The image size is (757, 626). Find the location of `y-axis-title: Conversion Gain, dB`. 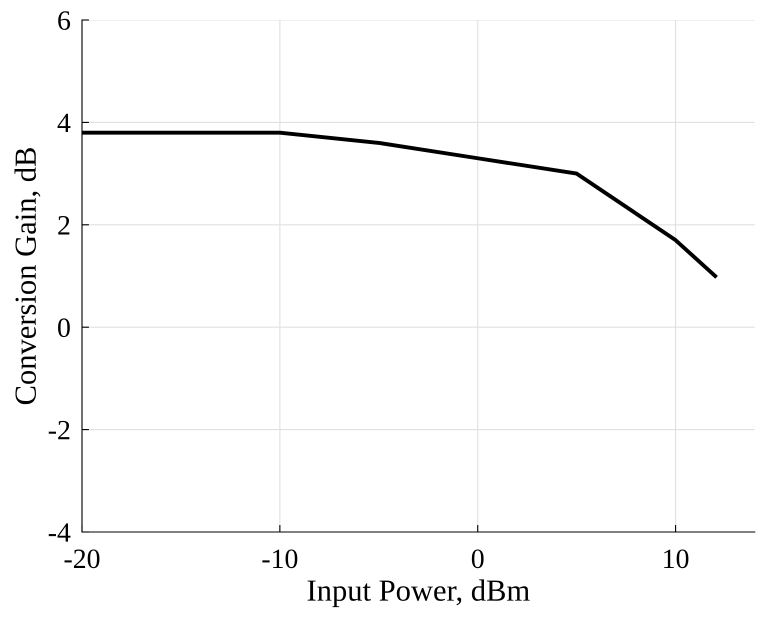

y-axis-title: Conversion Gain, dB is located at coordinates (27, 276).